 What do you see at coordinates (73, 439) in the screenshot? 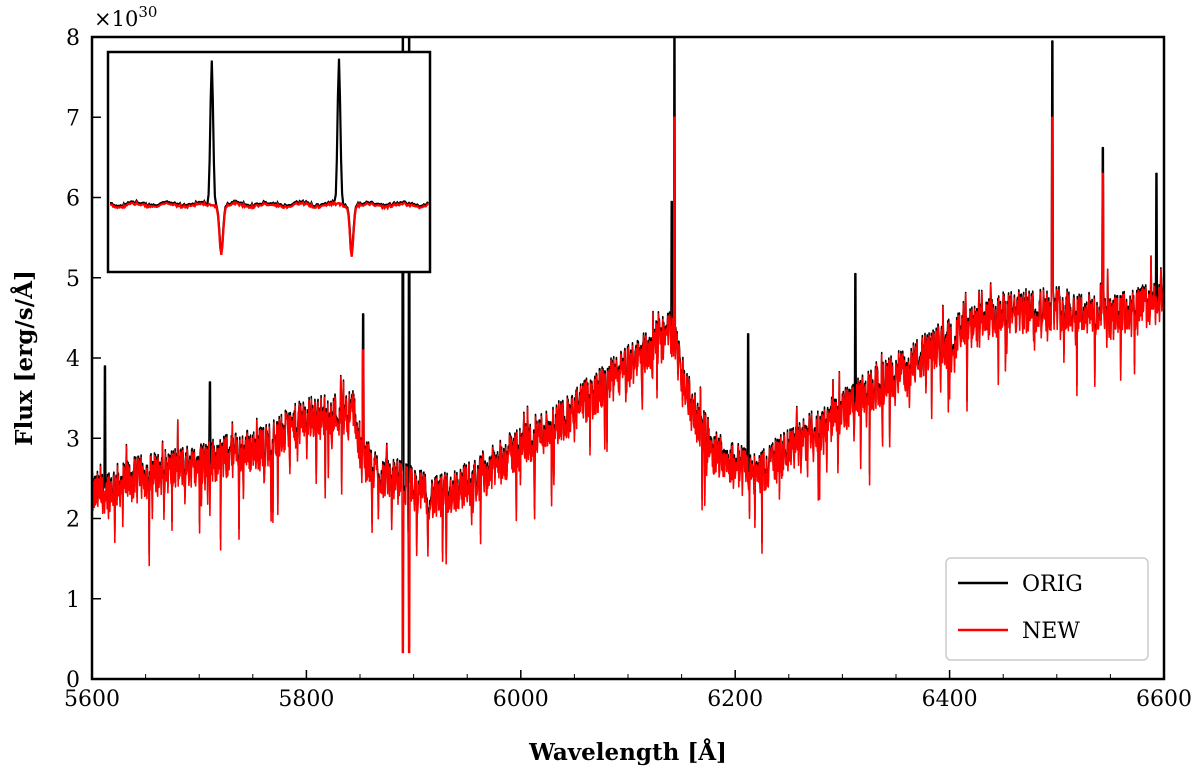
I see `y-tick-label: 3` at bounding box center [73, 439].